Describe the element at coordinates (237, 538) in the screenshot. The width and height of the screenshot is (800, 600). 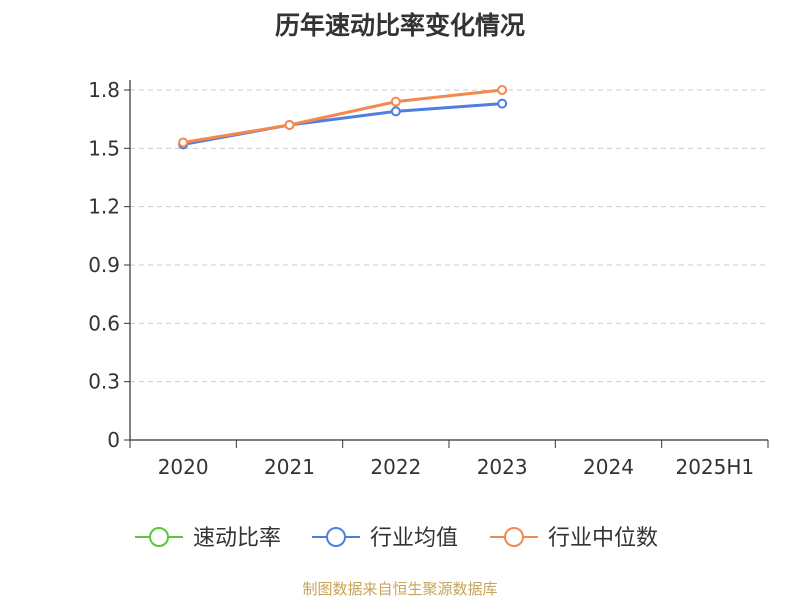
I see `legend-label: 速动比率` at that location.